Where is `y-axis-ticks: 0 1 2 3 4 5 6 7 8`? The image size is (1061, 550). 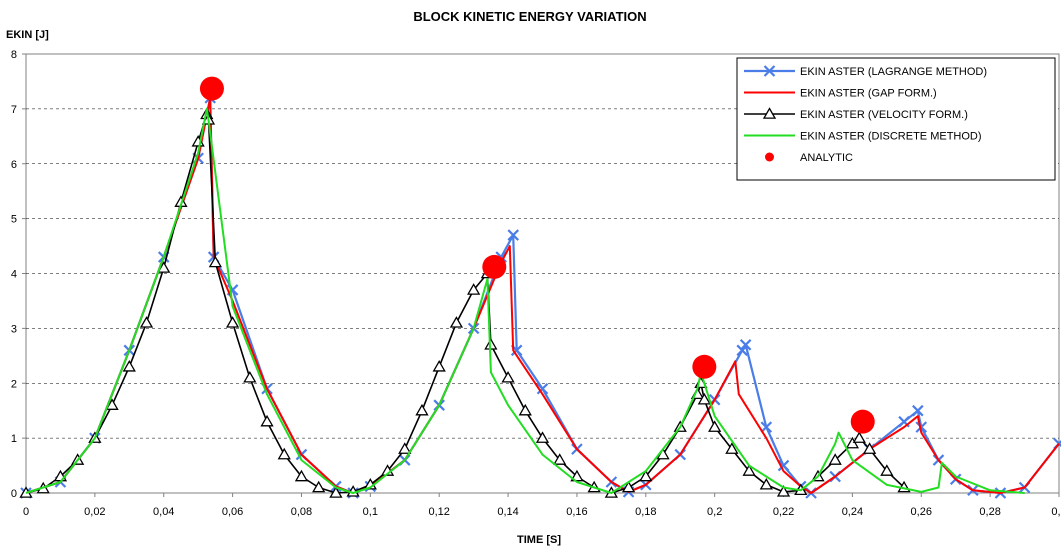 y-axis-ticks: 0 1 2 3 4 5 6 7 8 is located at coordinates (18, 274).